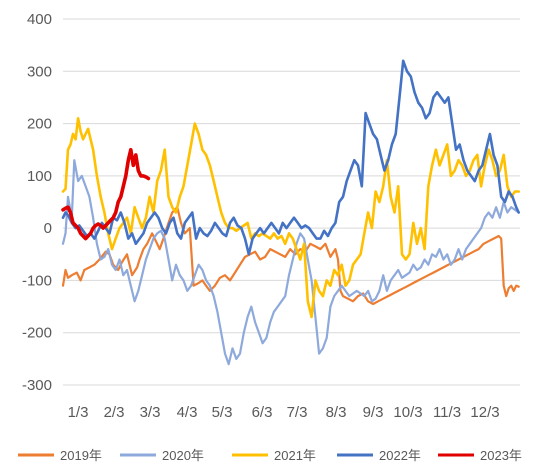  I want to click on x-axis-ticks: 1/3 2/3 3/3 4/3 5/3 6/3 7/3 8/3 9/3 10/3 11/3 12/3, so click(284, 412).